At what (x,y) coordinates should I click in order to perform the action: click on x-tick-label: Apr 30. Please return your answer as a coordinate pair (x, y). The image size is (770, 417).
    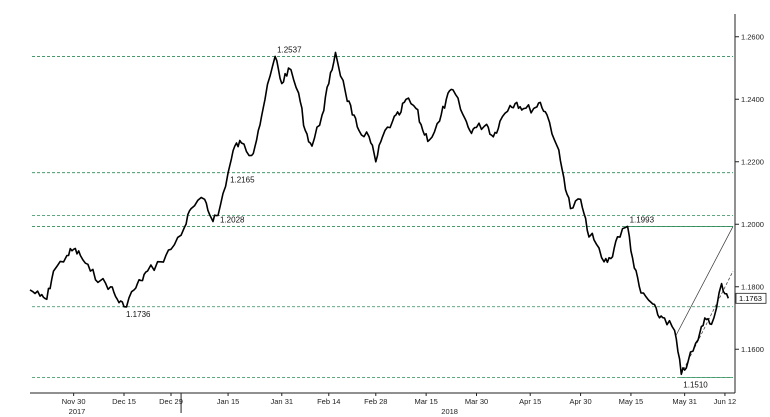
    Looking at the image, I should click on (581, 401).